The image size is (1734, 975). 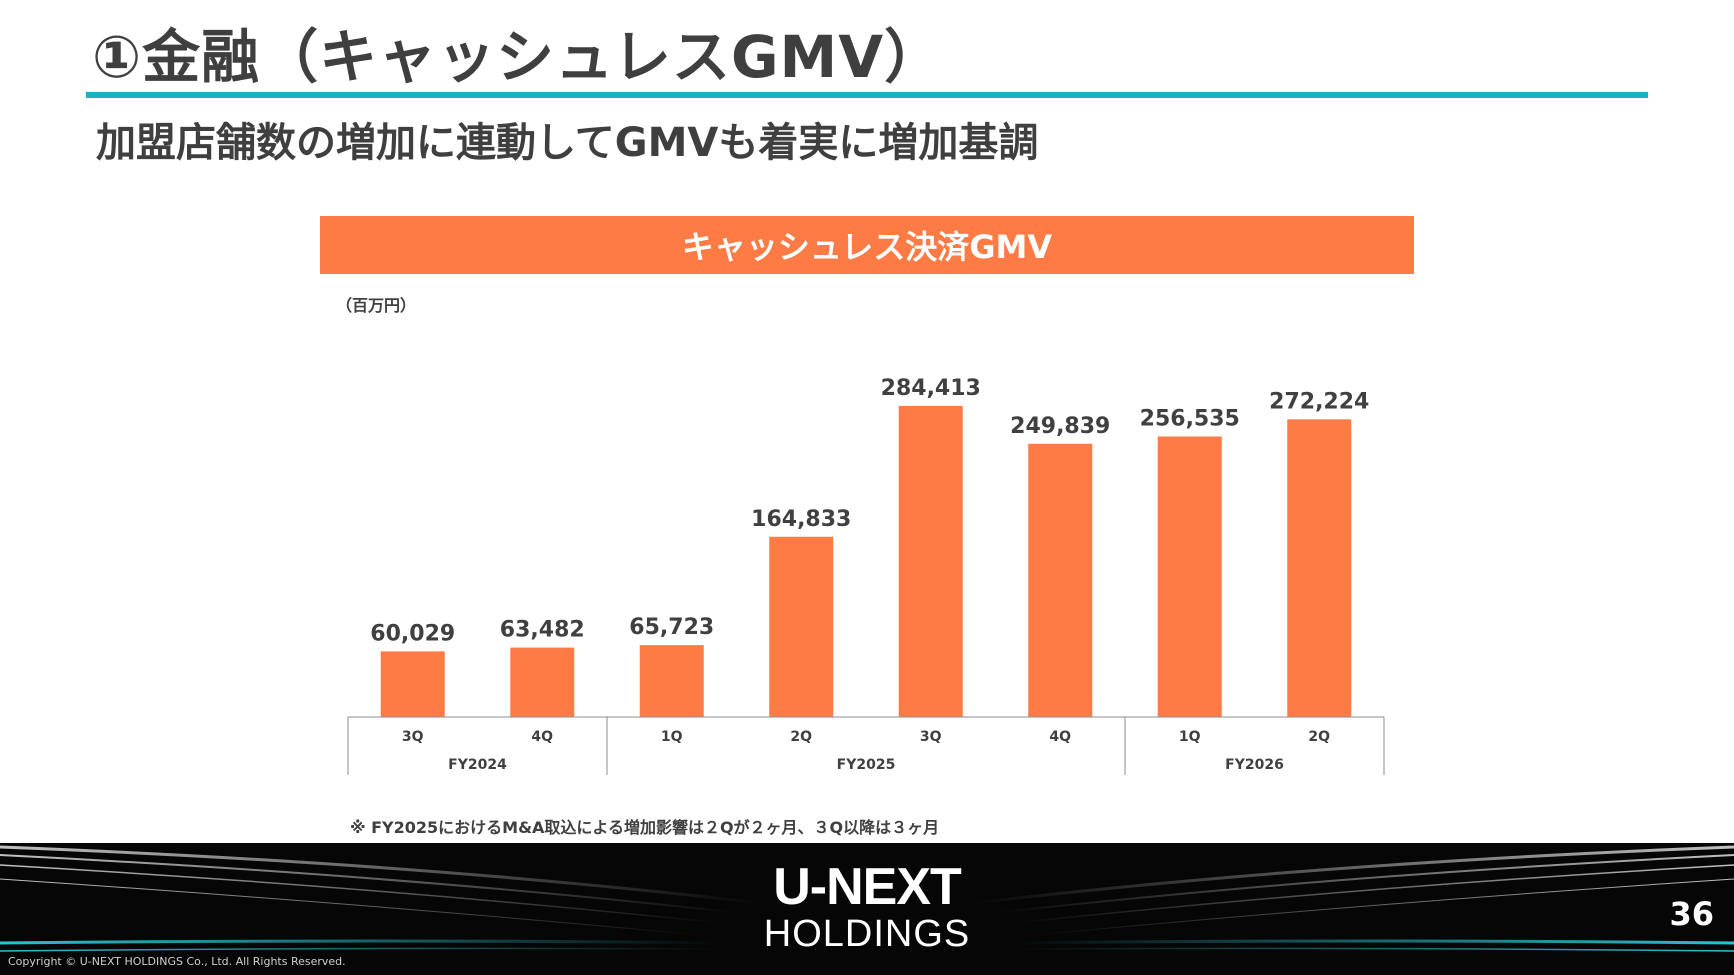 I want to click on x-tick-label-5: 3Q, so click(x=931, y=737).